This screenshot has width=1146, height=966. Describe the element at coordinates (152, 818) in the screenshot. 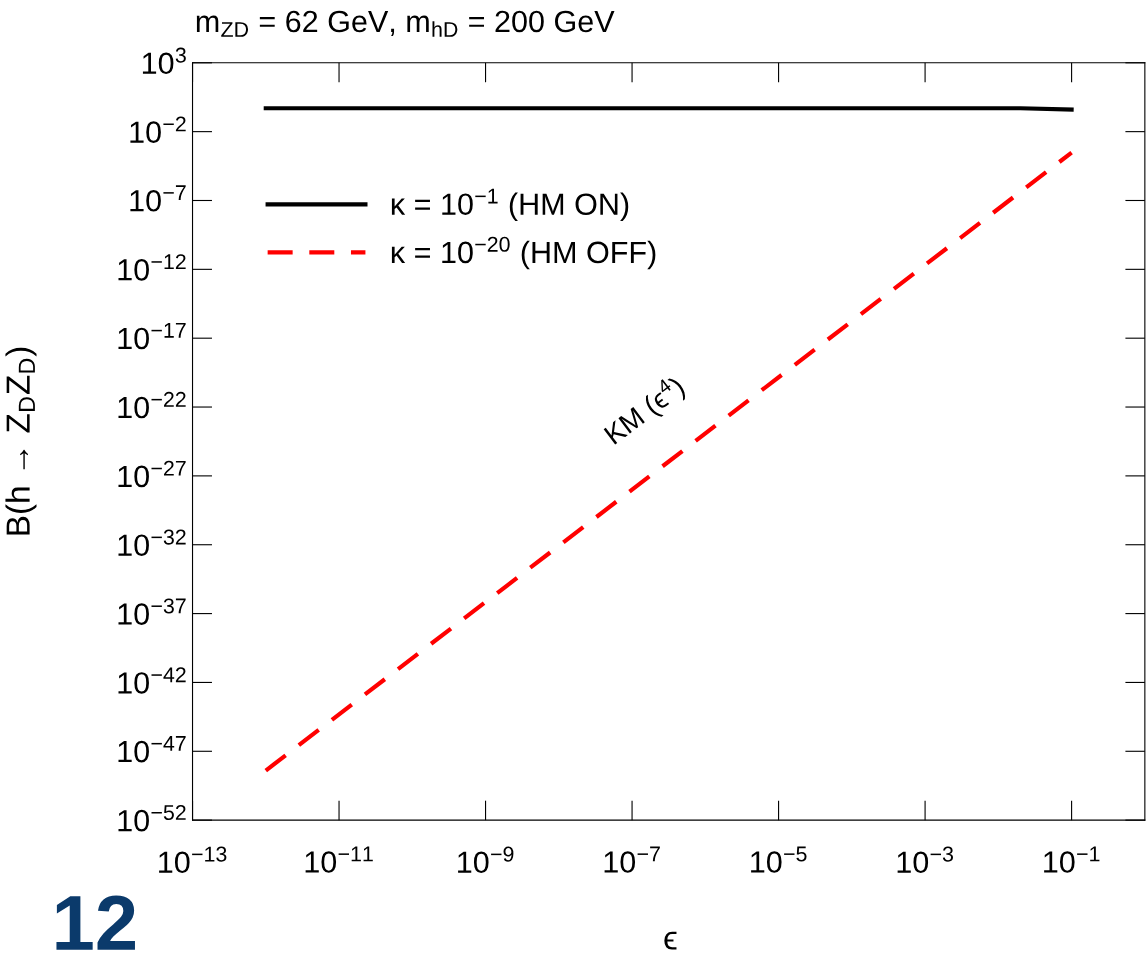

I see `y-tick-label: 10$^{−52}$` at that location.